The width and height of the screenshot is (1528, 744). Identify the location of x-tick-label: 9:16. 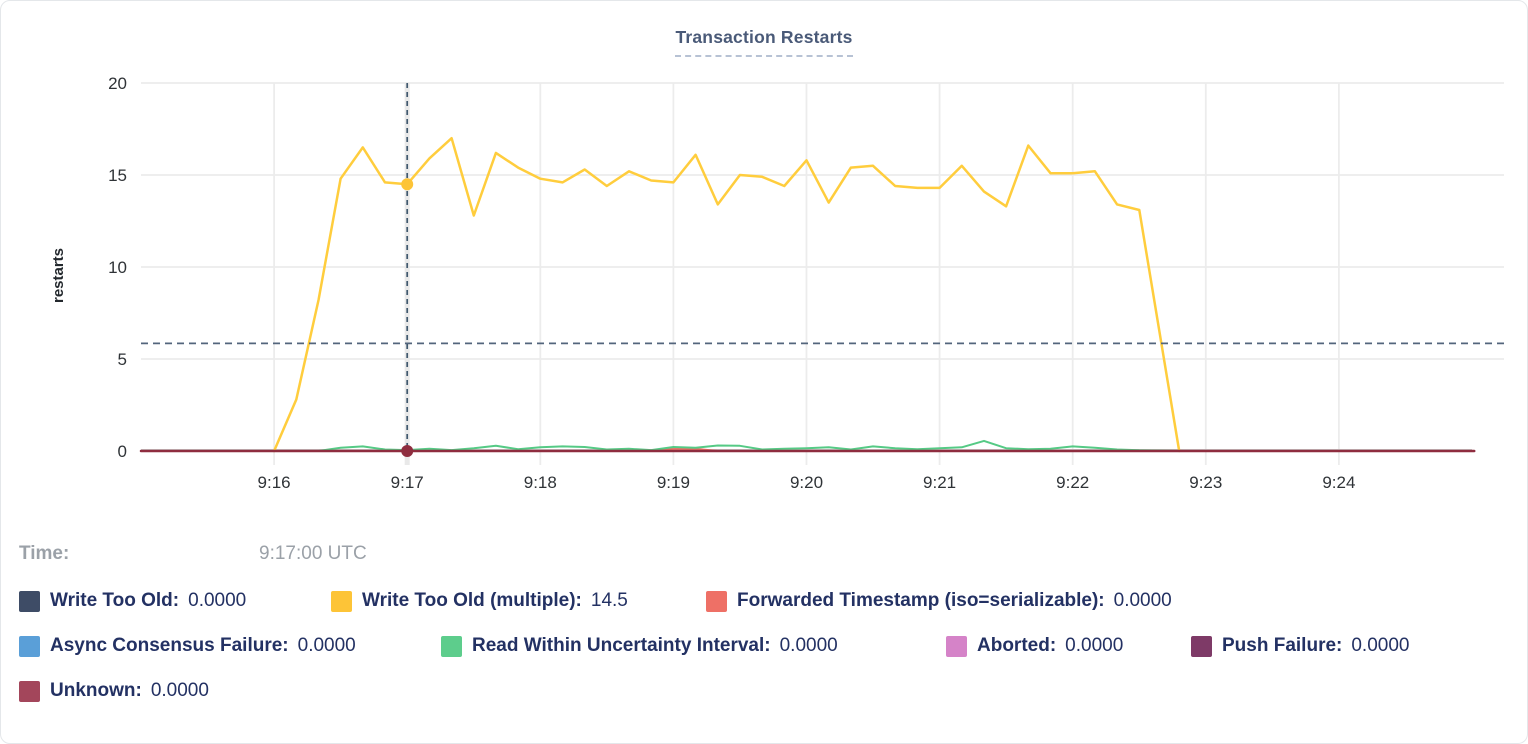
(274, 482).